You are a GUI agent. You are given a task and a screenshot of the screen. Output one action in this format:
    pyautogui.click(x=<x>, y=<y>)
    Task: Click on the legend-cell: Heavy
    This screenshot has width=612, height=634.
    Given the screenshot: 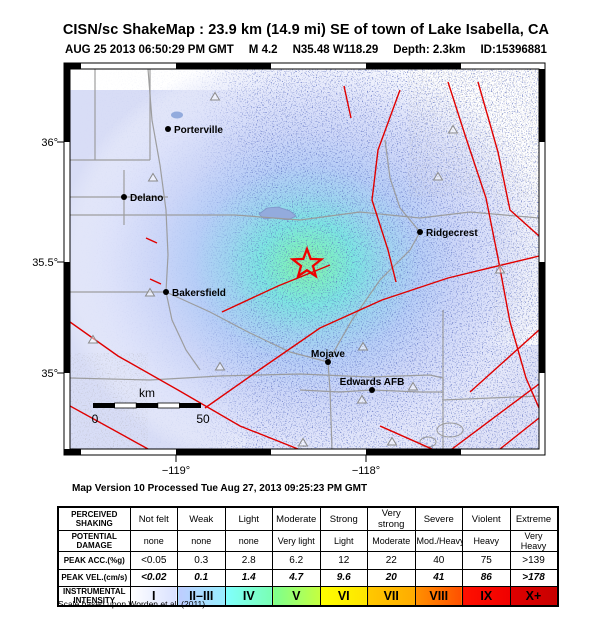 What is the action you would take?
    pyautogui.click(x=486, y=541)
    